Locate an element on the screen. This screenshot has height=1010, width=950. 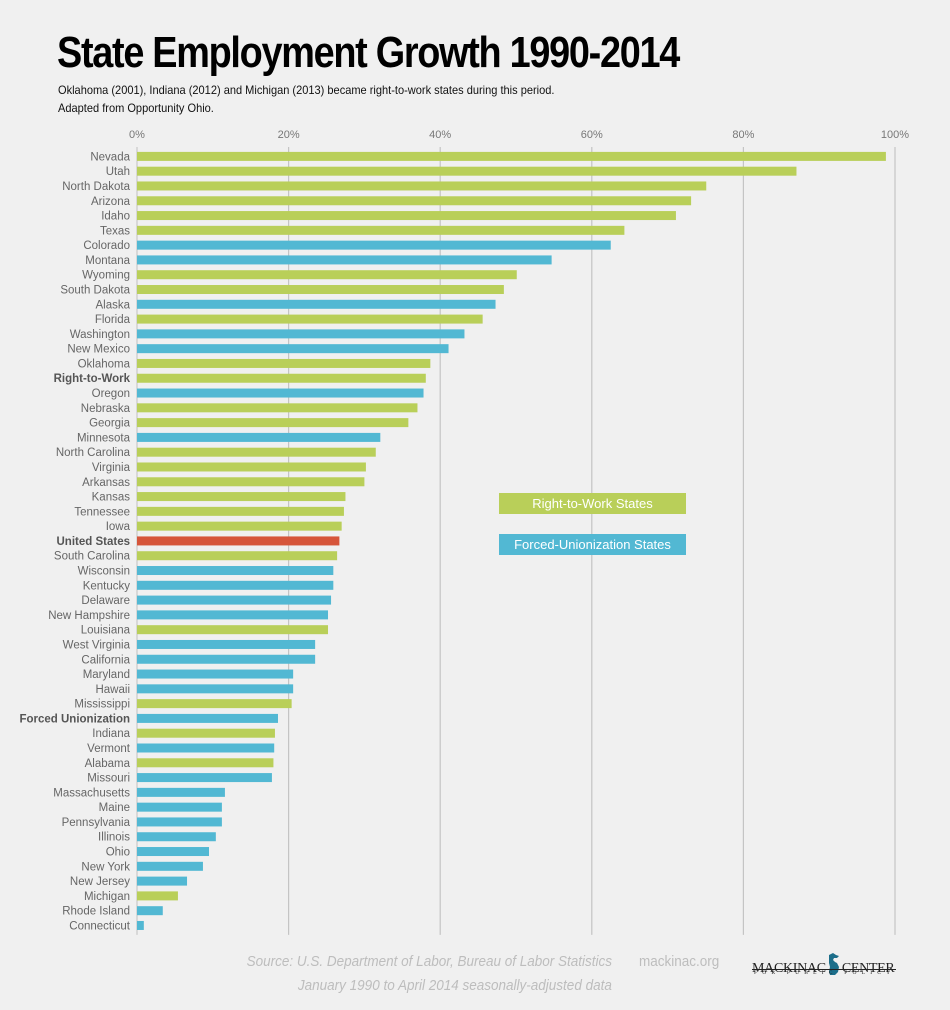
bar-new-jersey is located at coordinates (162, 881).